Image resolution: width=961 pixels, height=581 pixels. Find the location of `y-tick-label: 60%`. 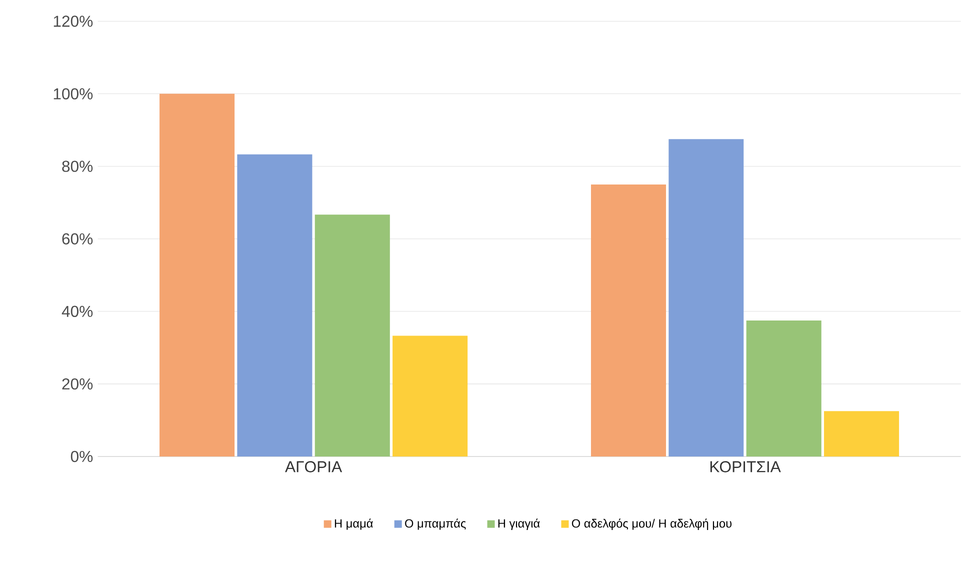

y-tick-label: 60% is located at coordinates (77, 239).